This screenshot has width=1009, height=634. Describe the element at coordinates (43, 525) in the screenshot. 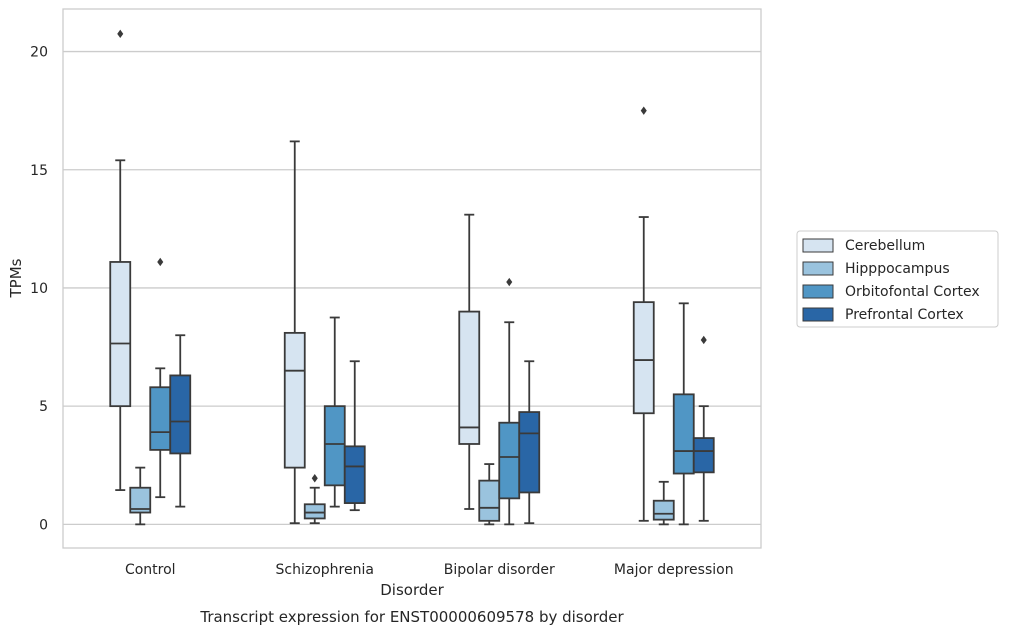

I see `y-tick-label: 0` at that location.